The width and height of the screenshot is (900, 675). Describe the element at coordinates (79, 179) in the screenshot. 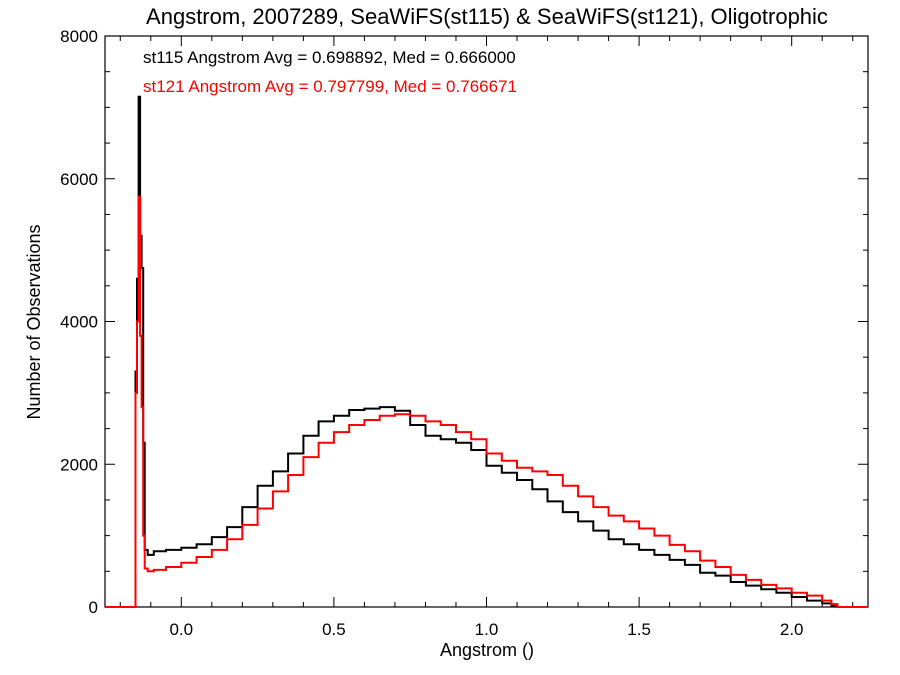

I see `y-tick-label: 6000` at that location.